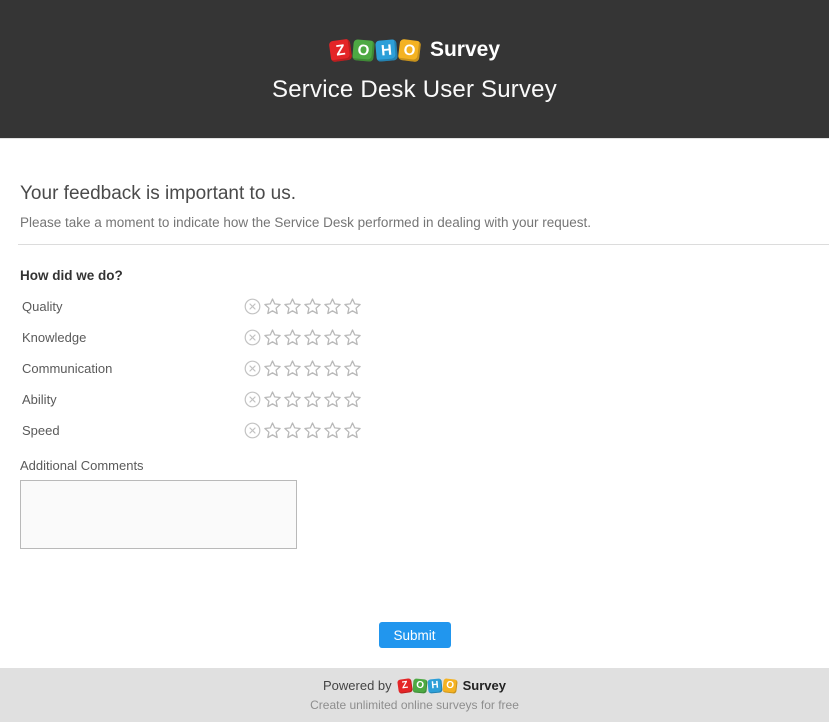 The width and height of the screenshot is (829, 722). I want to click on section-divider, so click(423, 244).